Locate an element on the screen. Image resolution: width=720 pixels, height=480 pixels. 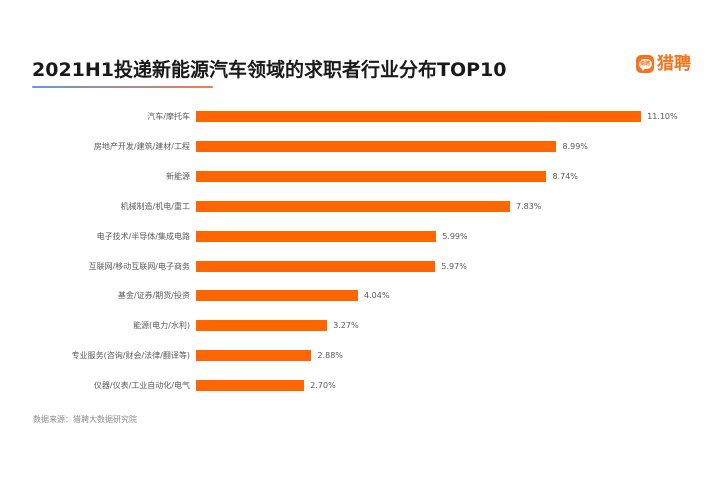
category-label: 基金/证券/期货/投资 is located at coordinates (153, 296).